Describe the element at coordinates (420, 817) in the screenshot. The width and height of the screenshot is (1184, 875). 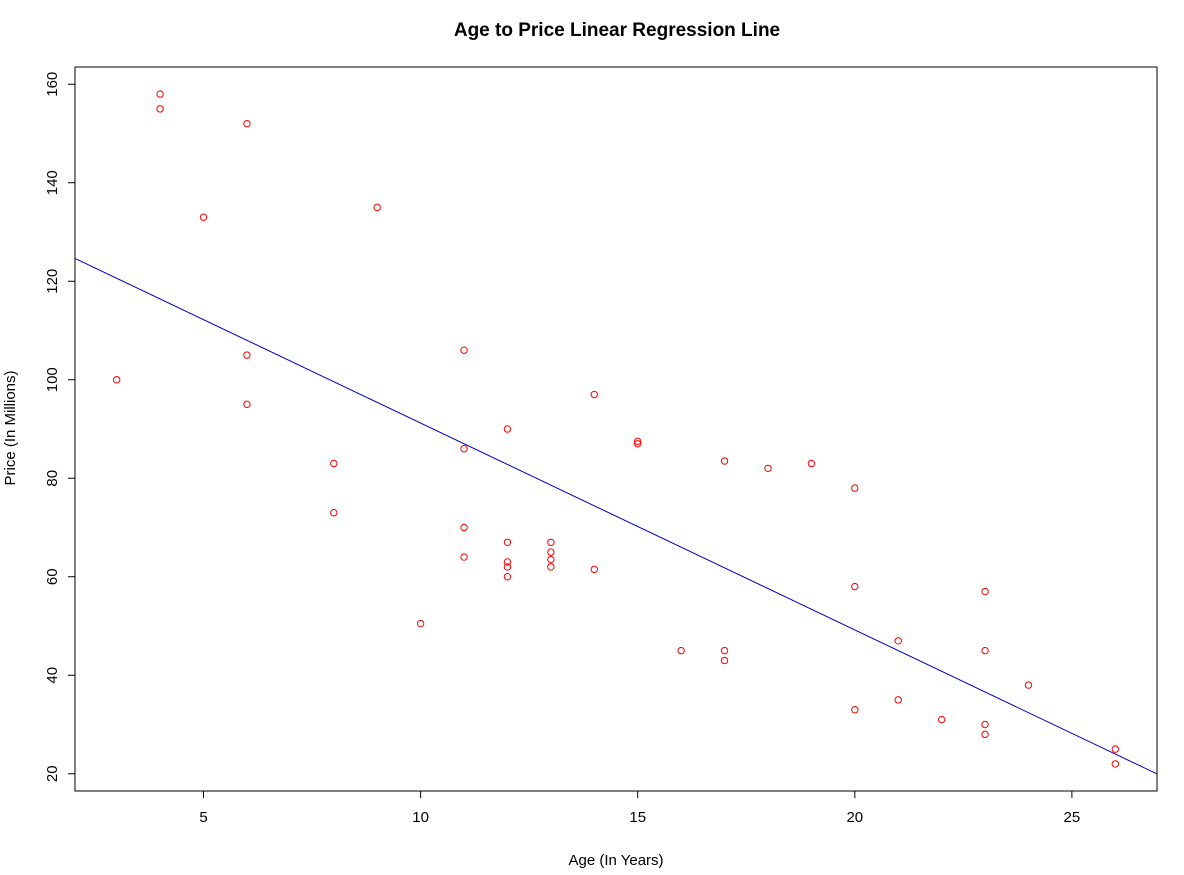
I see `x-tick-label: 10` at that location.